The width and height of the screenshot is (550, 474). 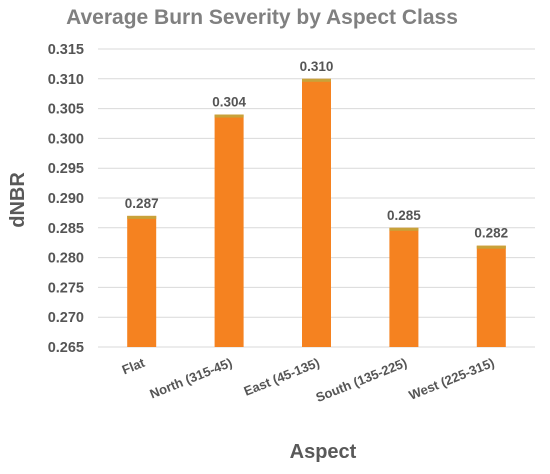 I want to click on y-tick-label: 0.270, so click(x=66, y=318).